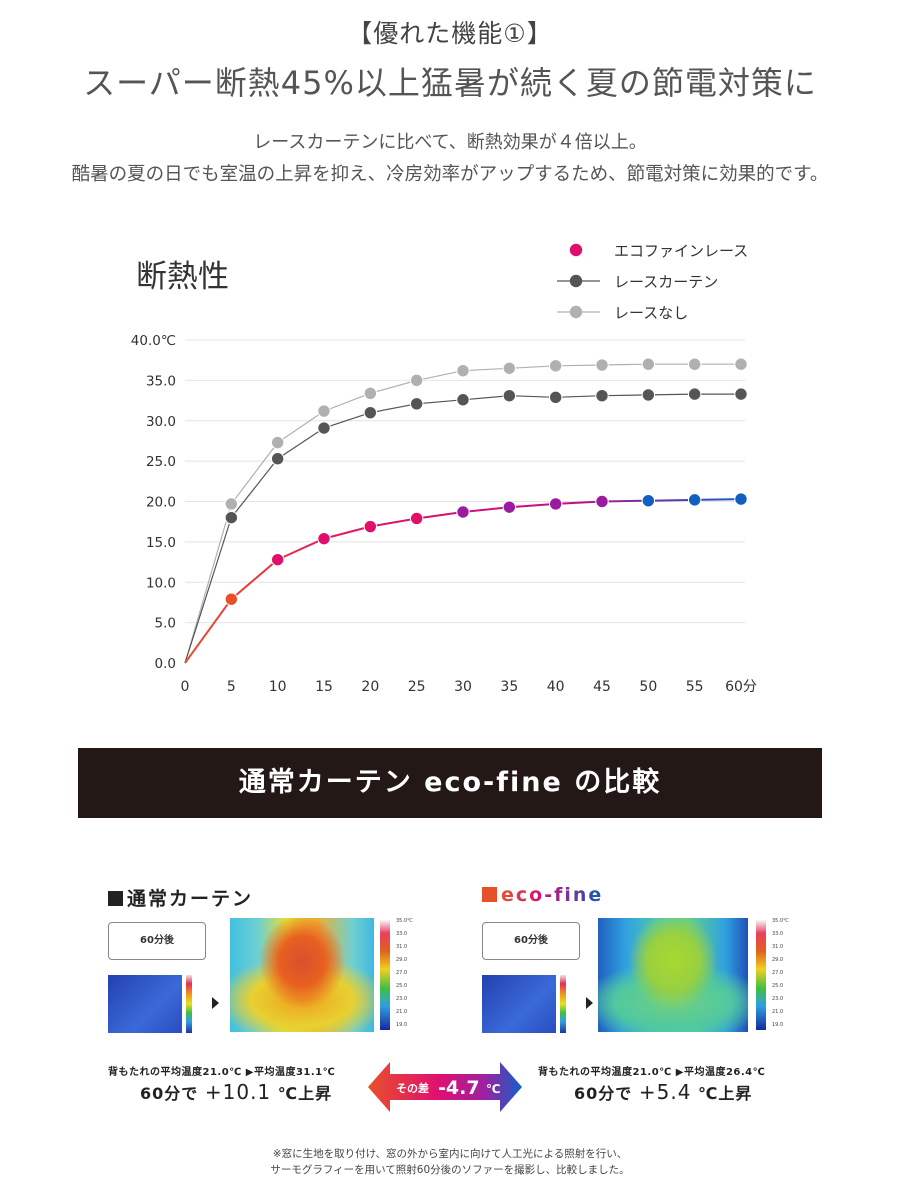 Image resolution: width=900 pixels, height=1200 pixels. I want to click on difference-unit: ℃, so click(493, 1089).